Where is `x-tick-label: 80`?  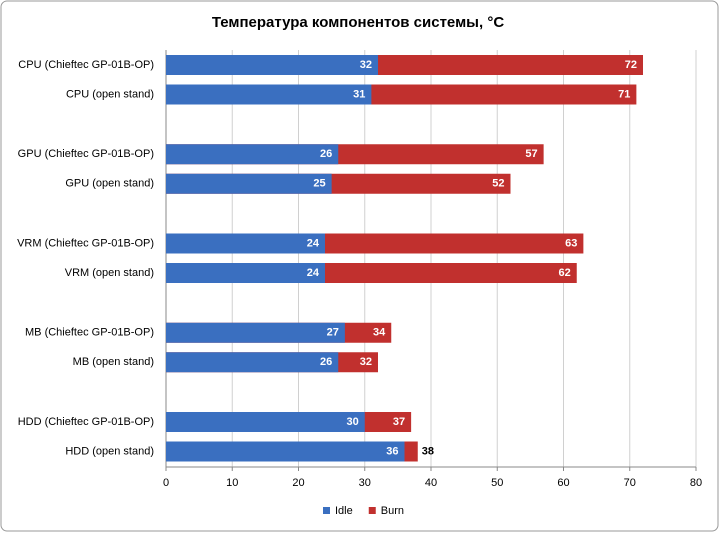 x-tick-label: 80 is located at coordinates (696, 483).